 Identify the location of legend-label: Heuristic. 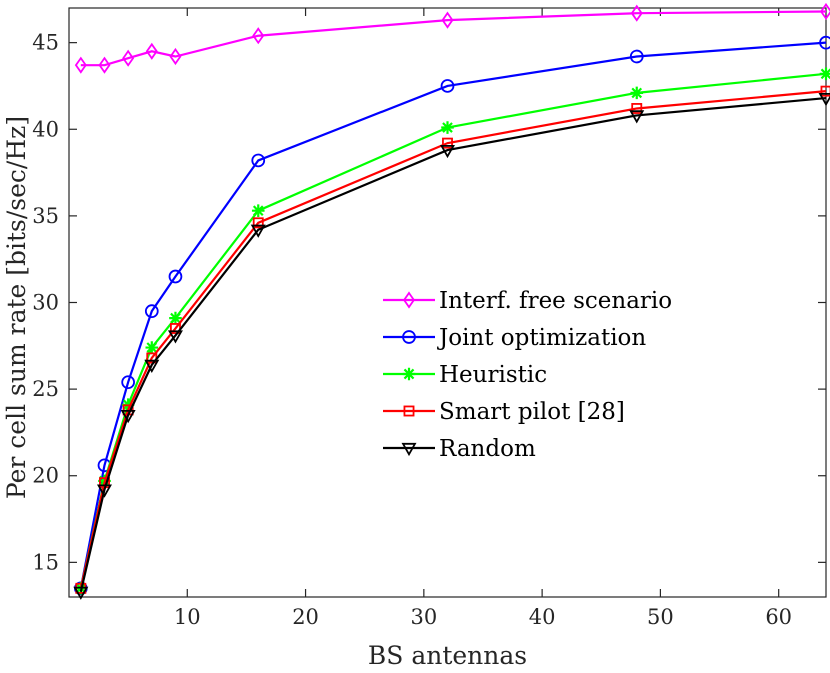
(493, 375).